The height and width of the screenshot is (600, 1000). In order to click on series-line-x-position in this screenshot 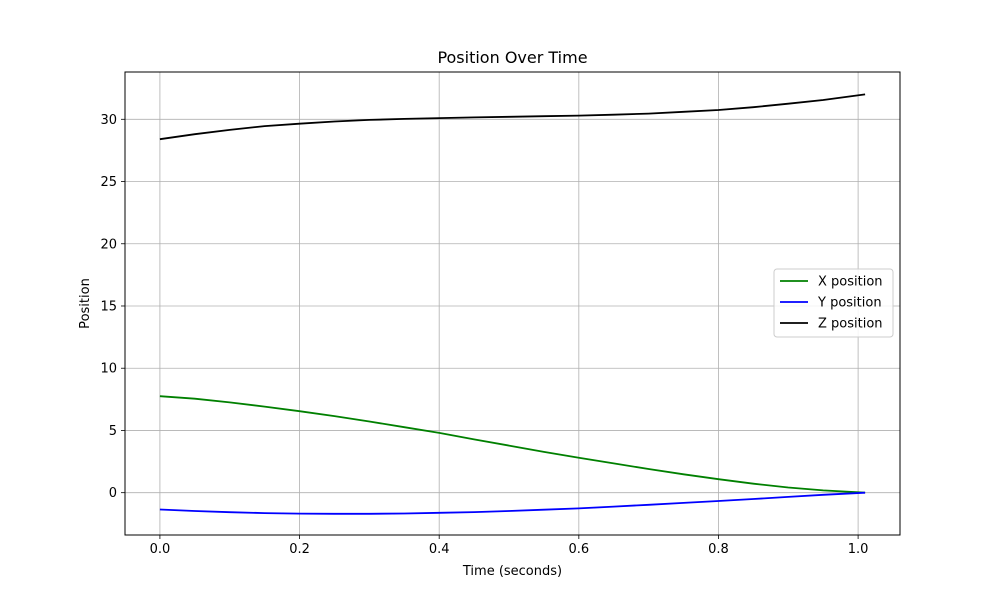, I will do `click(512, 444)`.